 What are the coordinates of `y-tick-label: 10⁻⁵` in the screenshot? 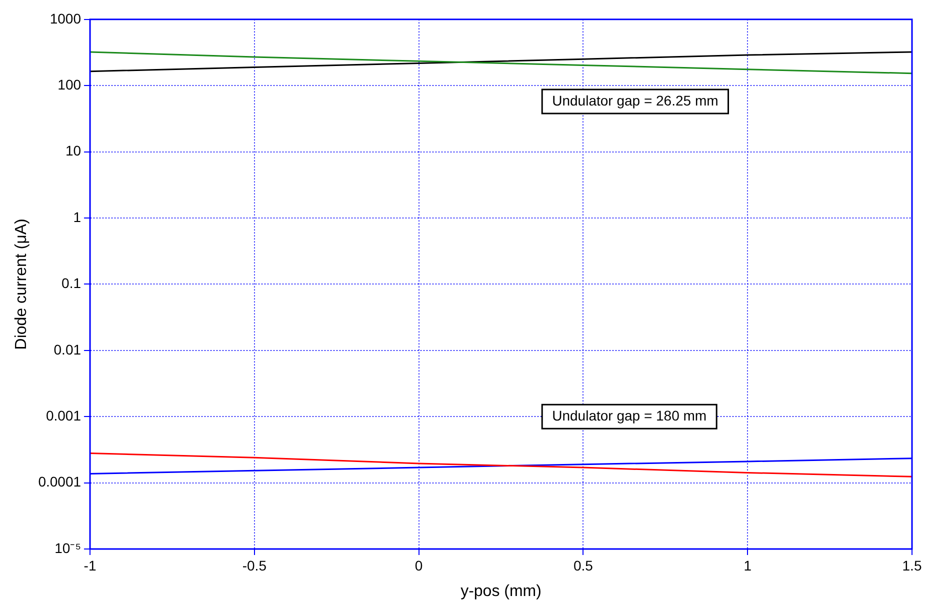 It's located at (68, 548).